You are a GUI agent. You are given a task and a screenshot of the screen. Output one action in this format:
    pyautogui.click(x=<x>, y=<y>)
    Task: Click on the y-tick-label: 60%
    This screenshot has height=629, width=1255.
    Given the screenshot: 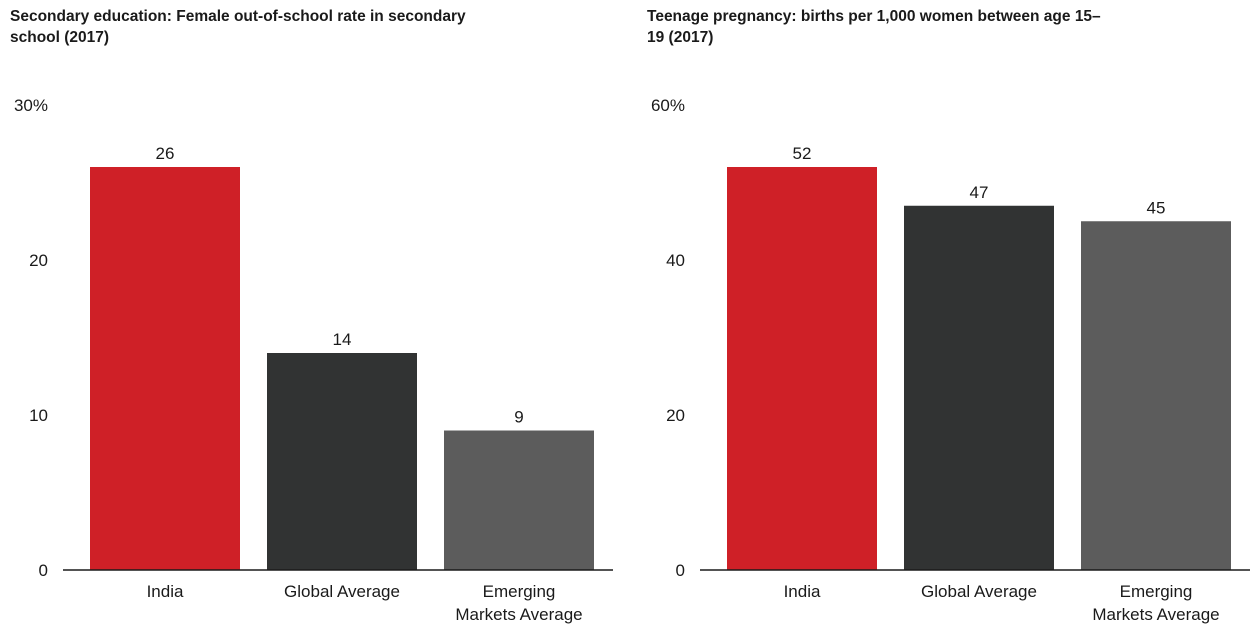 What is the action you would take?
    pyautogui.click(x=668, y=105)
    